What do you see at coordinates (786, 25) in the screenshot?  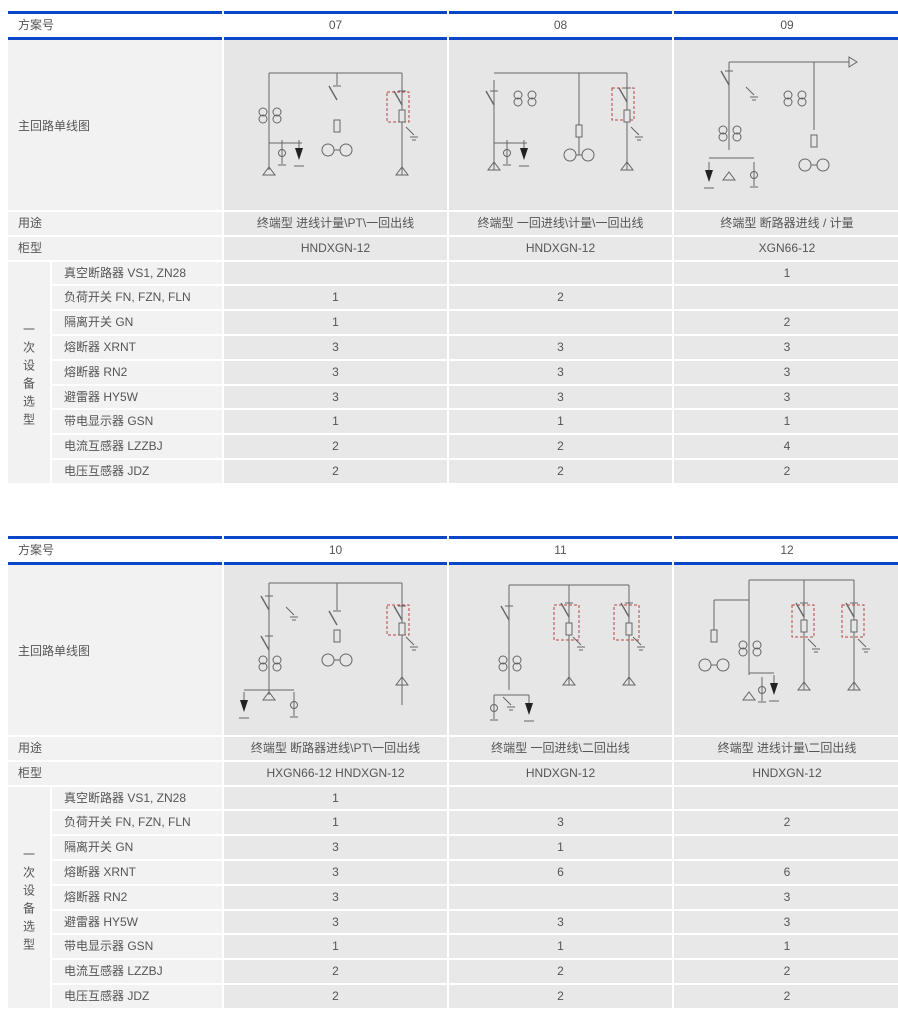 I see `scheme-number: 09` at bounding box center [786, 25].